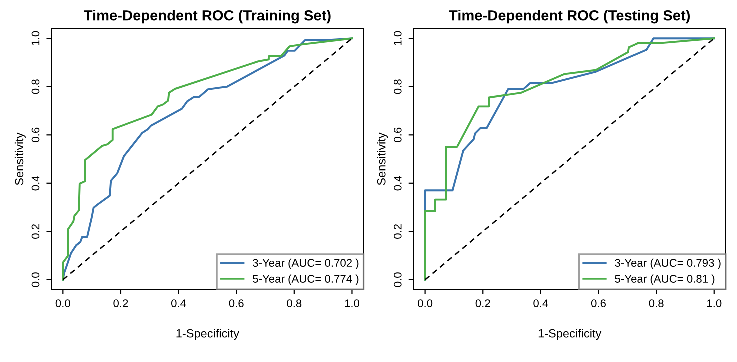 Image resolution: width=737 pixels, height=362 pixels. Describe the element at coordinates (665, 280) in the screenshot. I see `legend-label: 5-Year (AUC= 0.81 )` at that location.